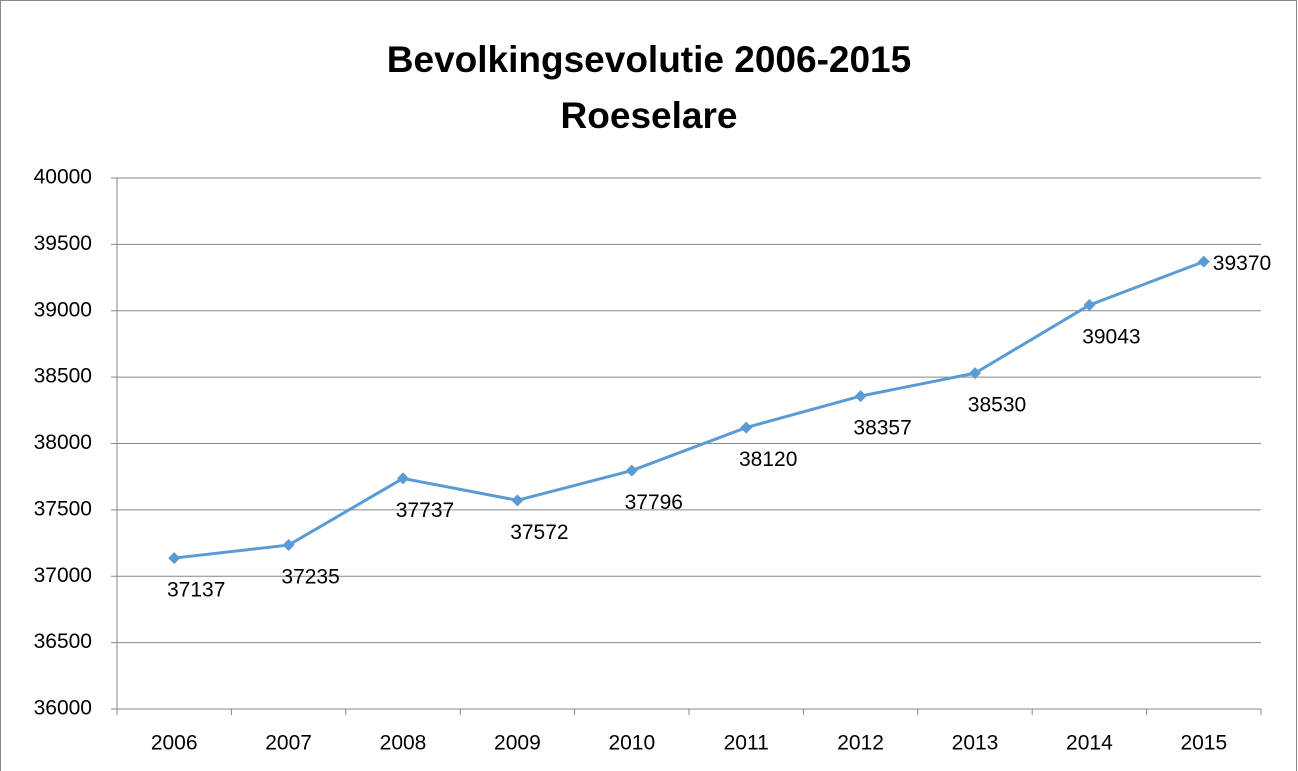 The width and height of the screenshot is (1298, 771). I want to click on data-label: 39370, so click(1242, 263).